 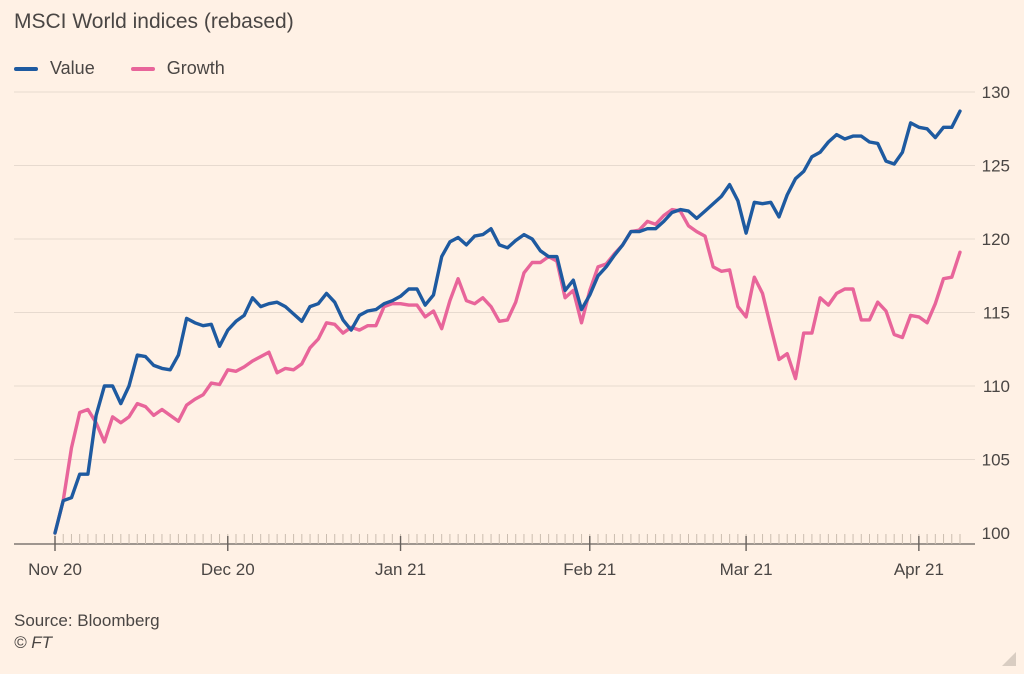 What do you see at coordinates (72, 68) in the screenshot?
I see `legend-label-value: Value` at bounding box center [72, 68].